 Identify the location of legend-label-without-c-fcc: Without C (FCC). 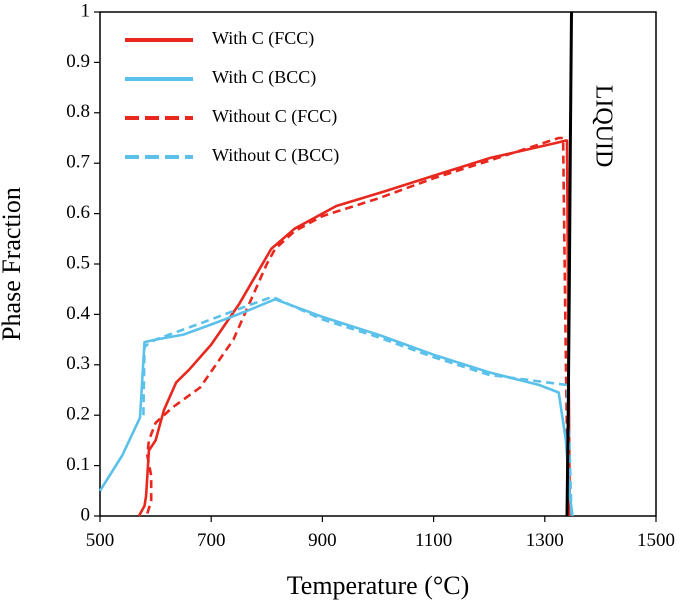
(274, 116).